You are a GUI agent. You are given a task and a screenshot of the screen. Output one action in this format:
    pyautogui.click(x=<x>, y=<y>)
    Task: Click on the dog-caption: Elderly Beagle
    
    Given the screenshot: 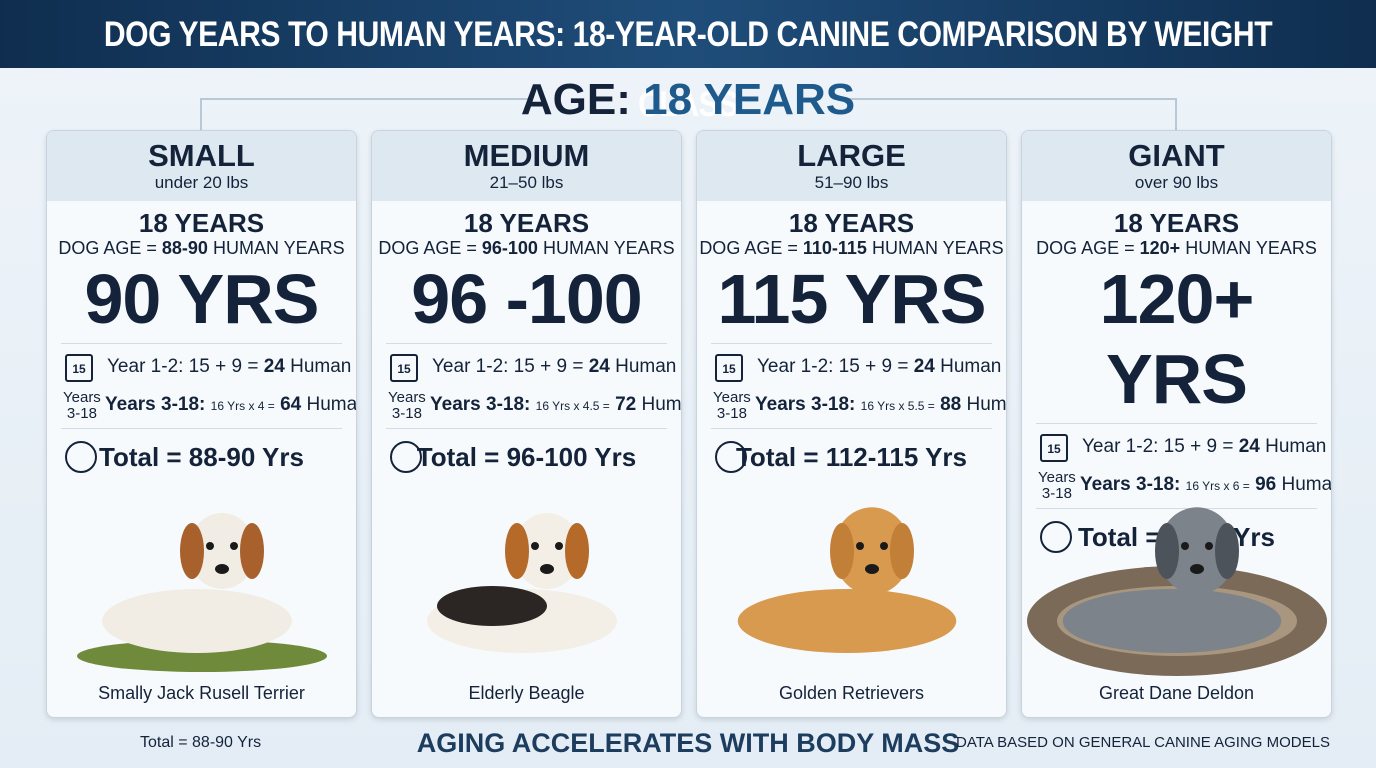 What is the action you would take?
    pyautogui.click(x=526, y=693)
    